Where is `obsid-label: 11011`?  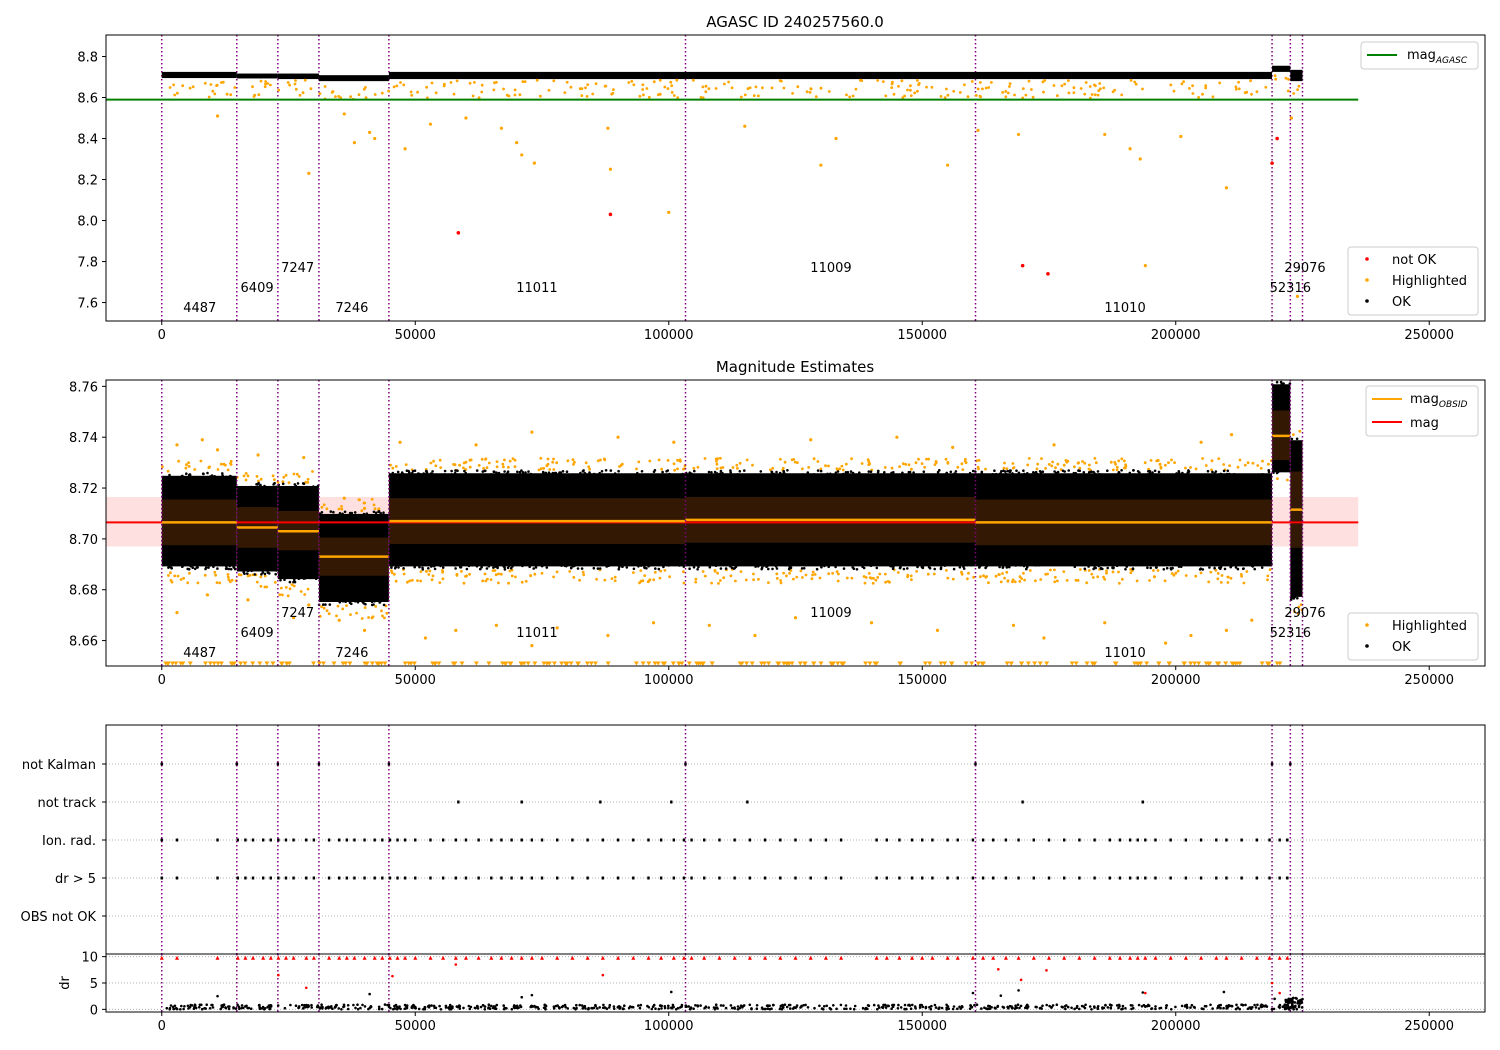
obsid-label: 11011 is located at coordinates (536, 633).